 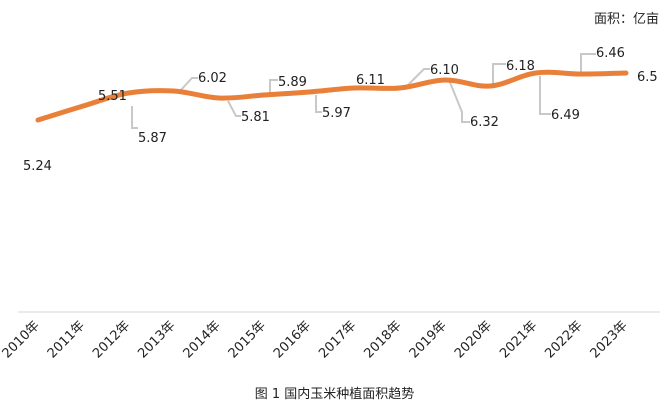 I want to click on x-tick-2016: 2016年, so click(x=292, y=339).